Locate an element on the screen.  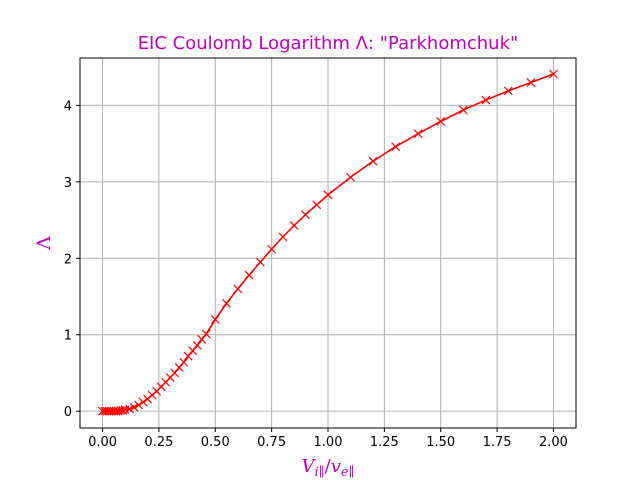
y-axis: 0 1 2 3 4 is located at coordinates (72, 259).